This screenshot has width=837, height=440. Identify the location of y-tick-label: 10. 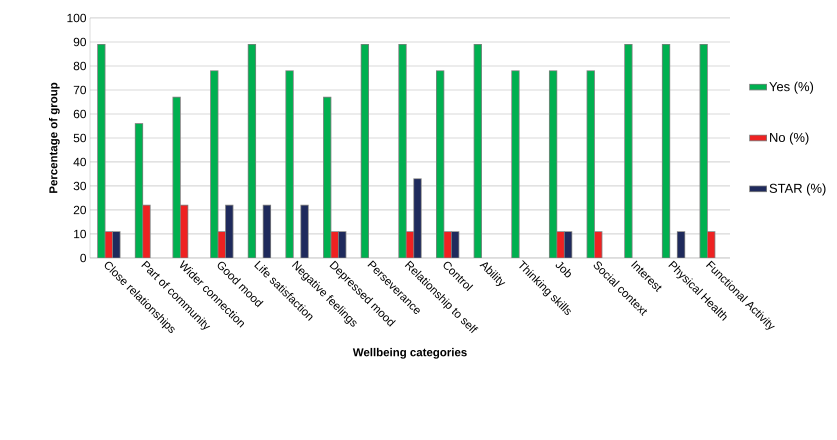
(80, 234).